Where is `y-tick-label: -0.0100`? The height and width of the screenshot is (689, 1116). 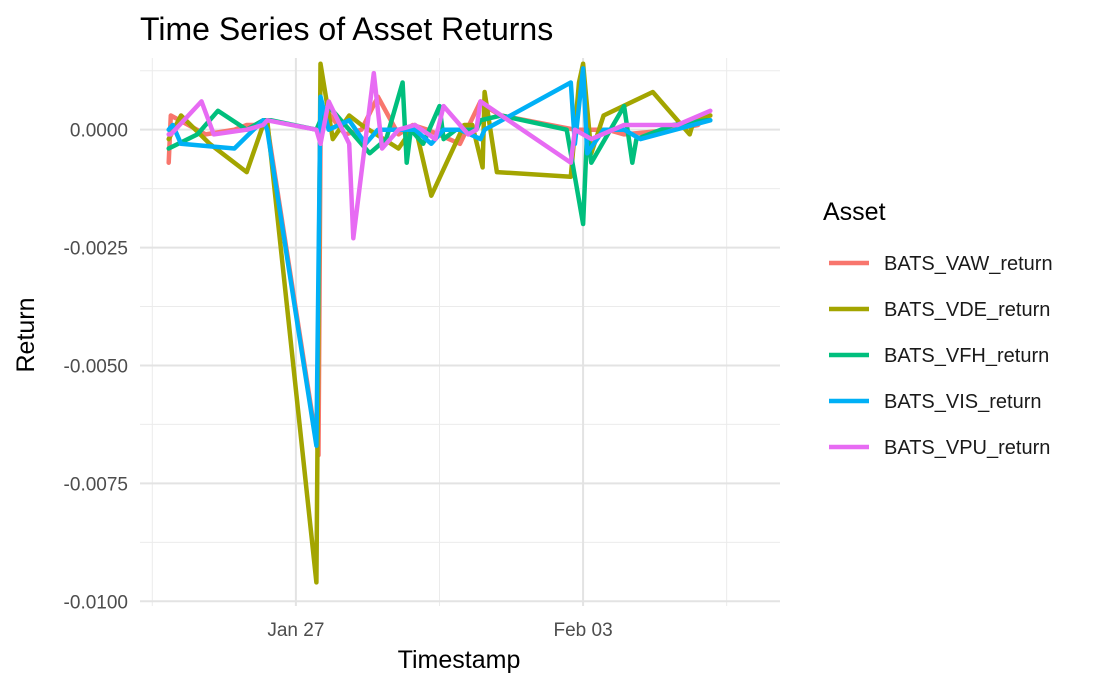 y-tick-label: -0.0100 is located at coordinates (96, 602).